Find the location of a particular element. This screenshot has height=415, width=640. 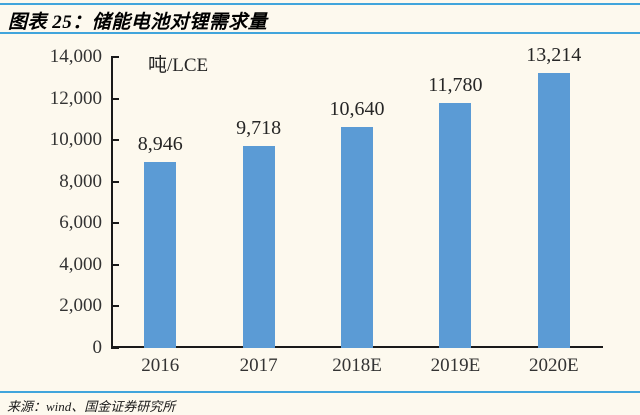

bar-value-label: 11,780 is located at coordinates (455, 85).